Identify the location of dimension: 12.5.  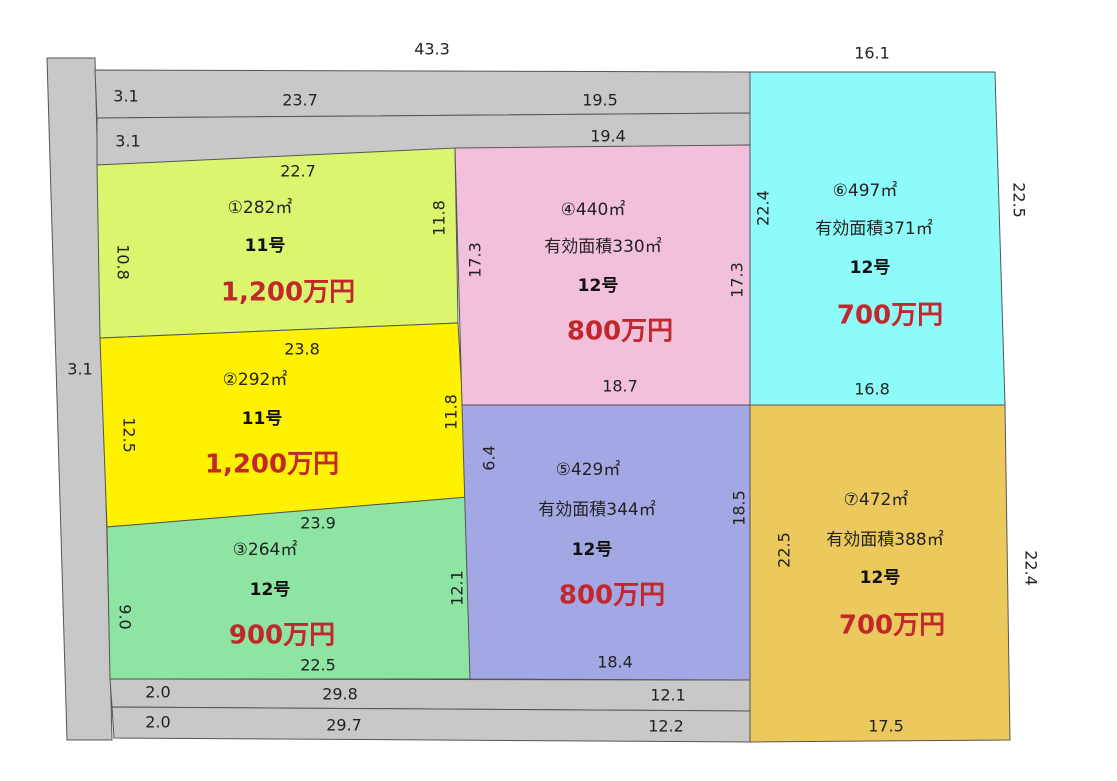
(129, 435).